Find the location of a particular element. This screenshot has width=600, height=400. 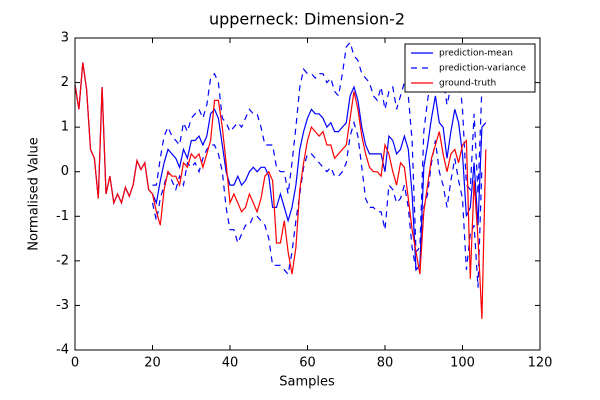

y-tick-label: 3 is located at coordinates (65, 38).